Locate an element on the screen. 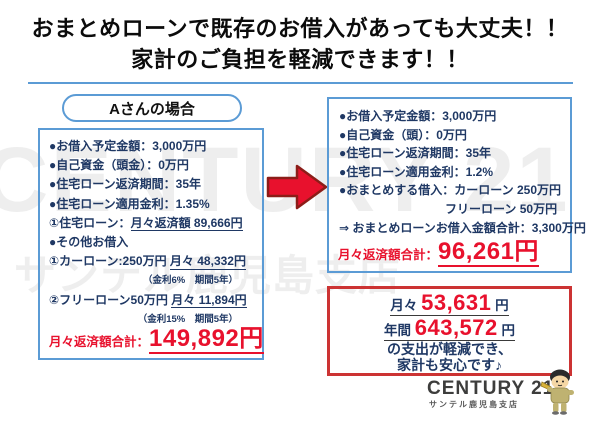 This screenshot has height=423, width=600. car-loan-prefix: ①カーローン:250万円 is located at coordinates (109, 261).